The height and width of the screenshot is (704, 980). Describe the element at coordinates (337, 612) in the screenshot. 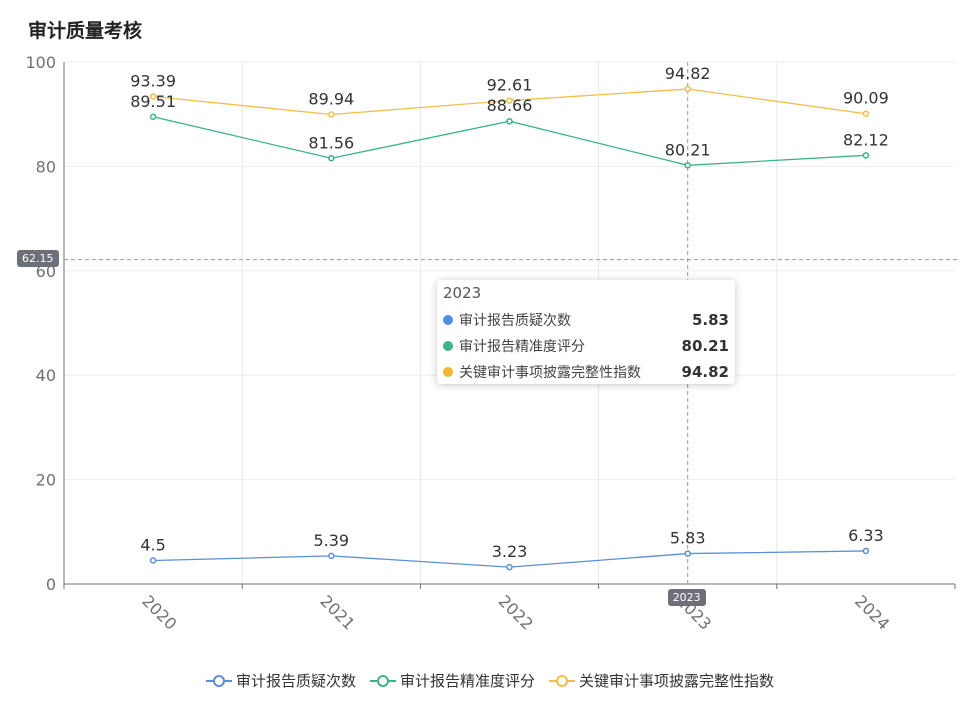

I see `x-tick-label: 2021` at that location.